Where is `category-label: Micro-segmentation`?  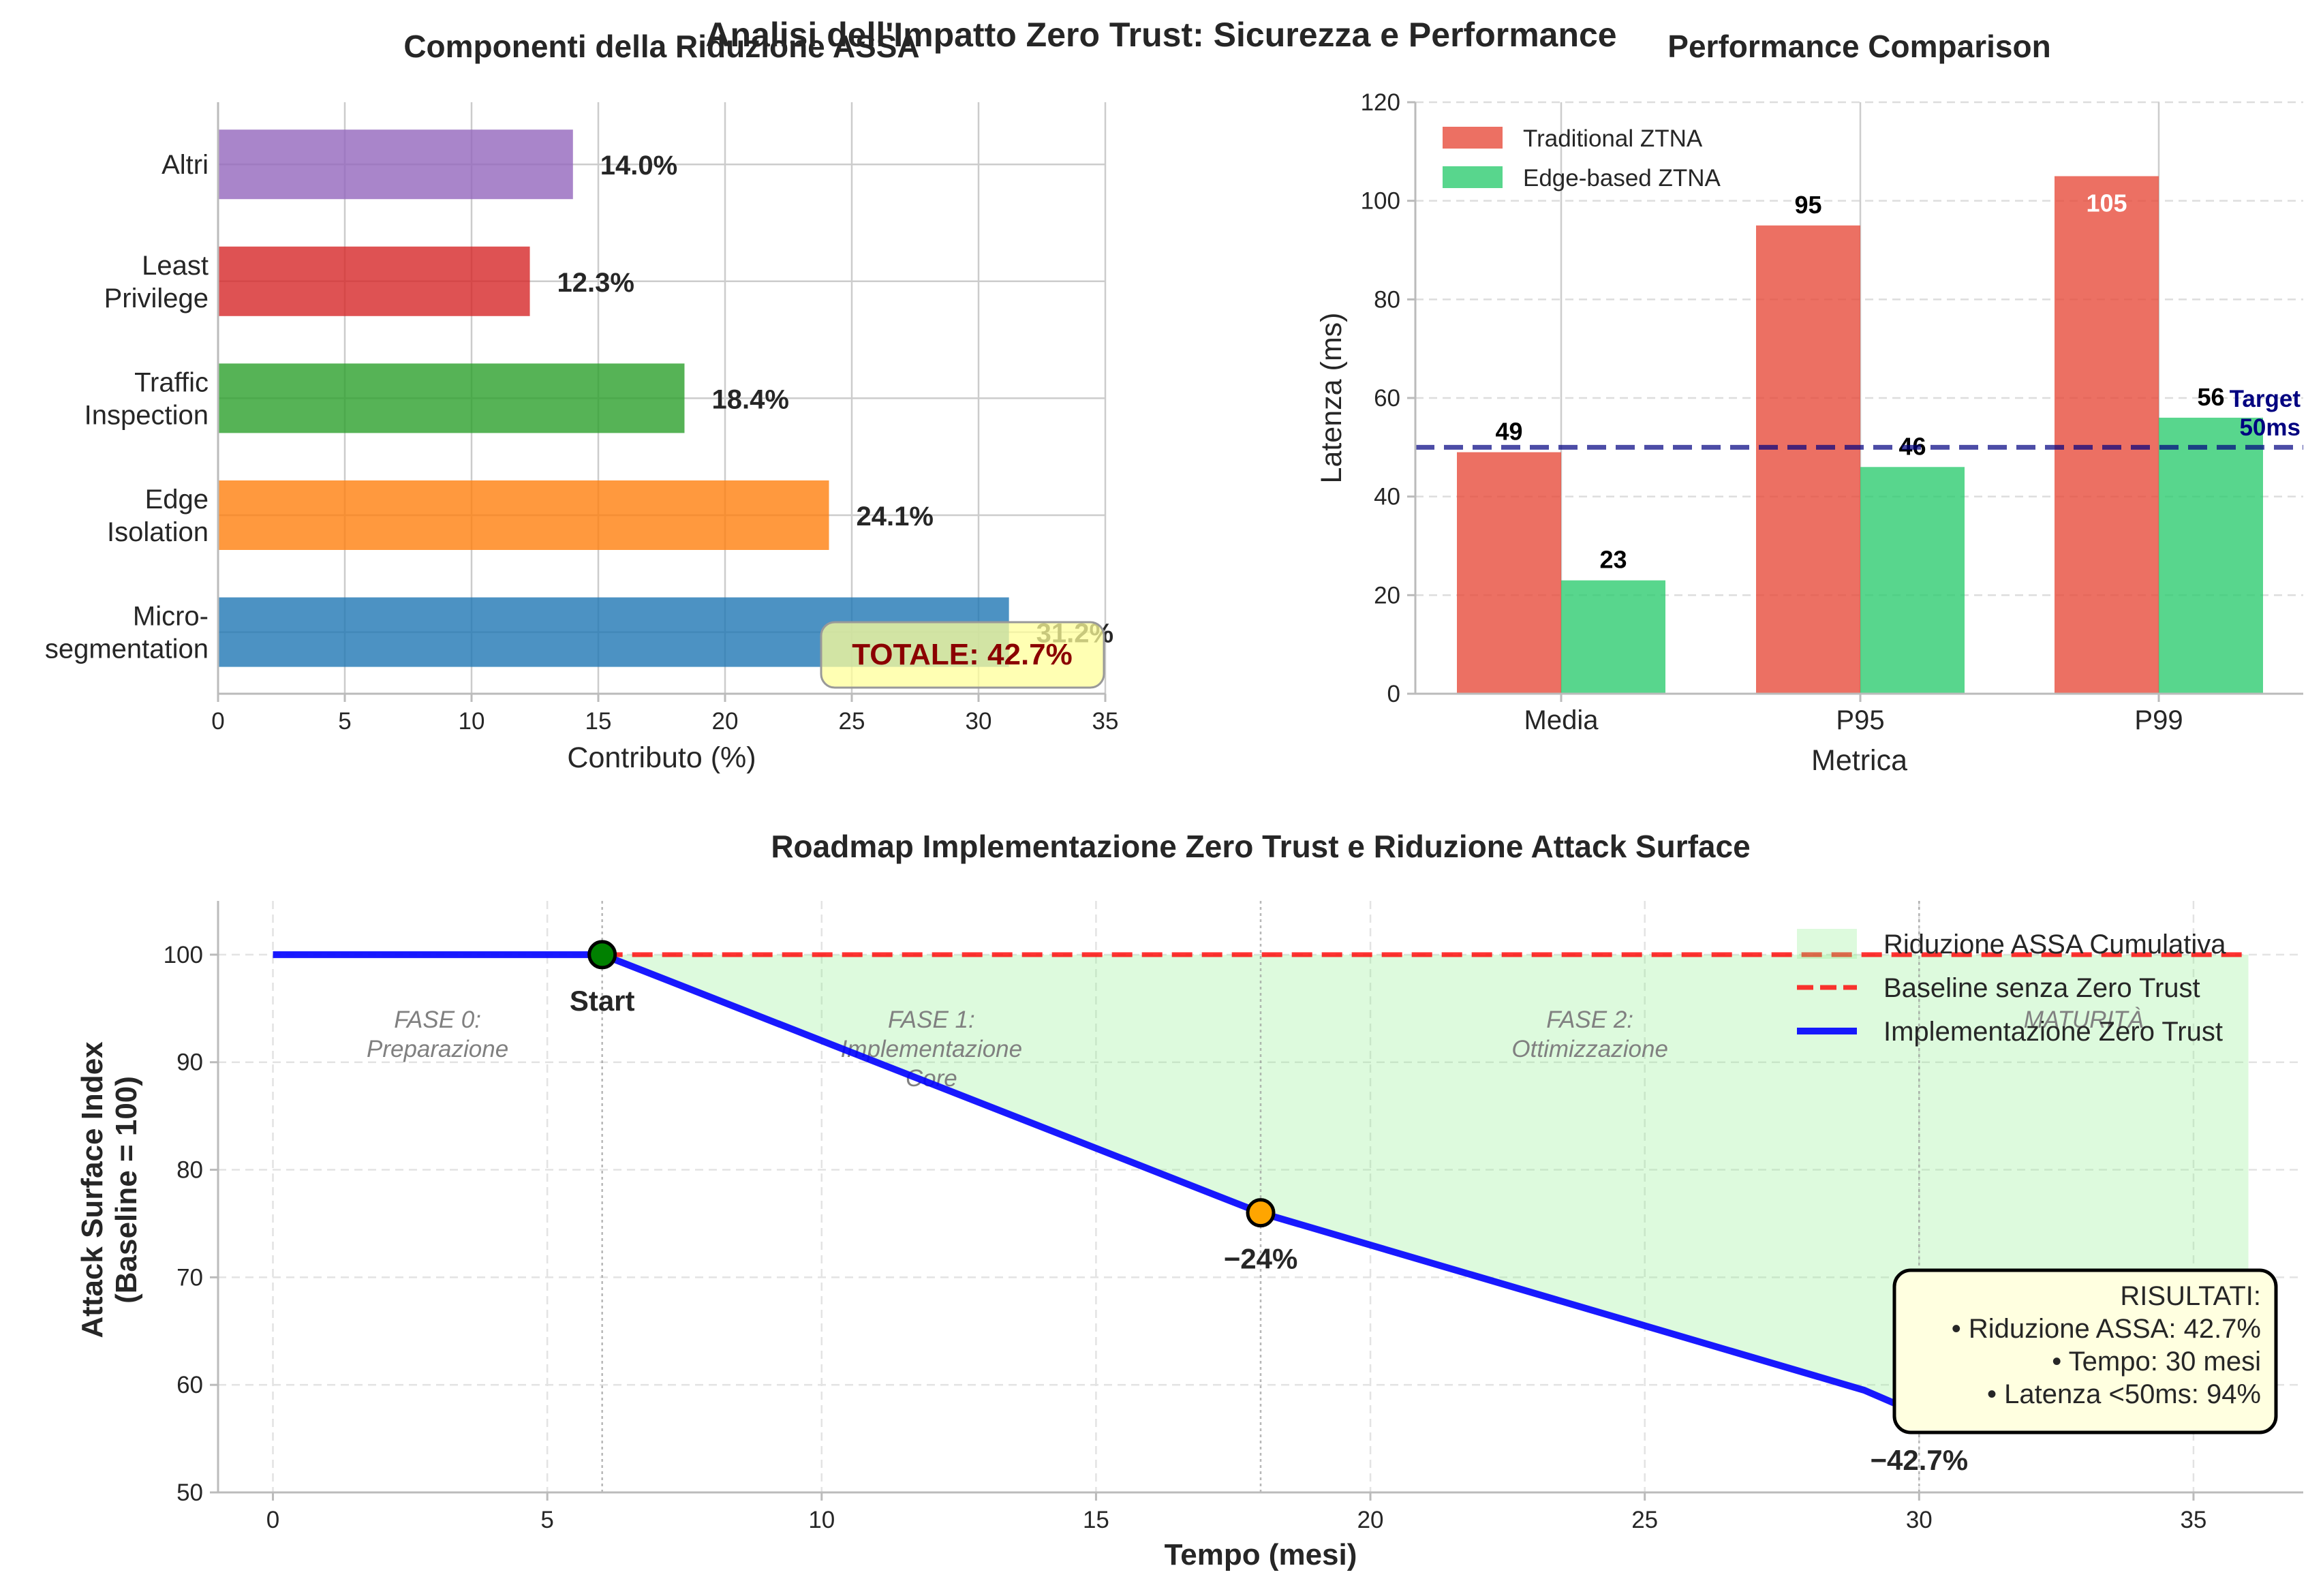 category-label: Micro-segmentation is located at coordinates (127, 633).